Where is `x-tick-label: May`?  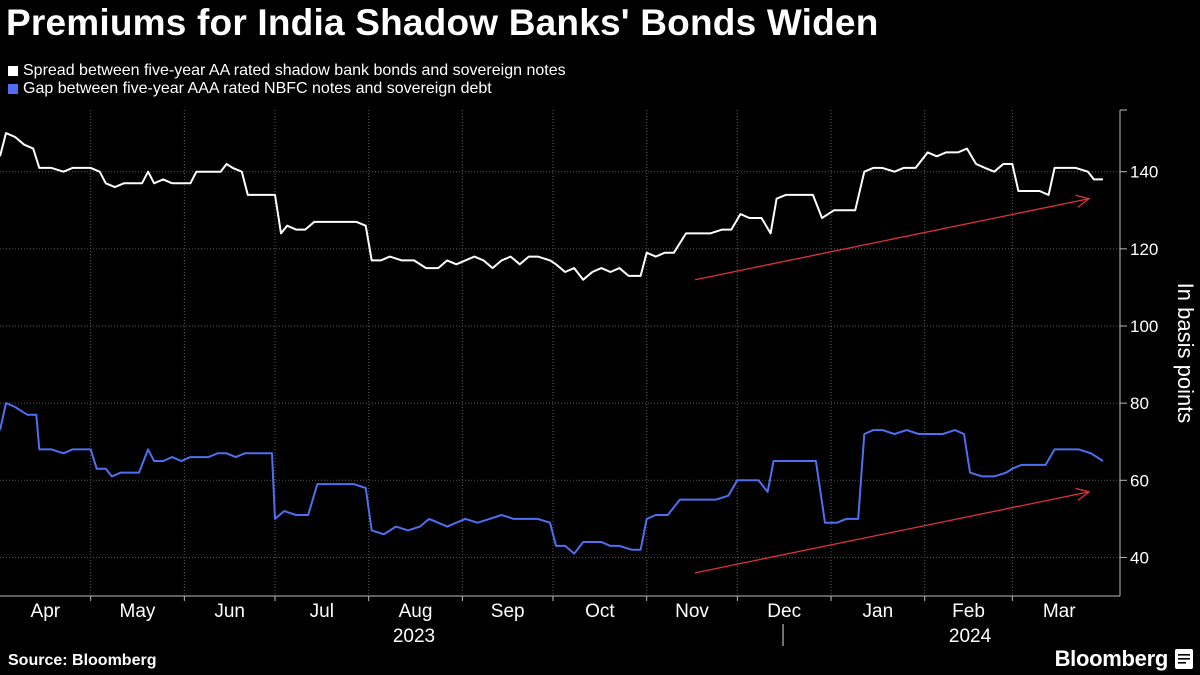
x-tick-label: May is located at coordinates (138, 611).